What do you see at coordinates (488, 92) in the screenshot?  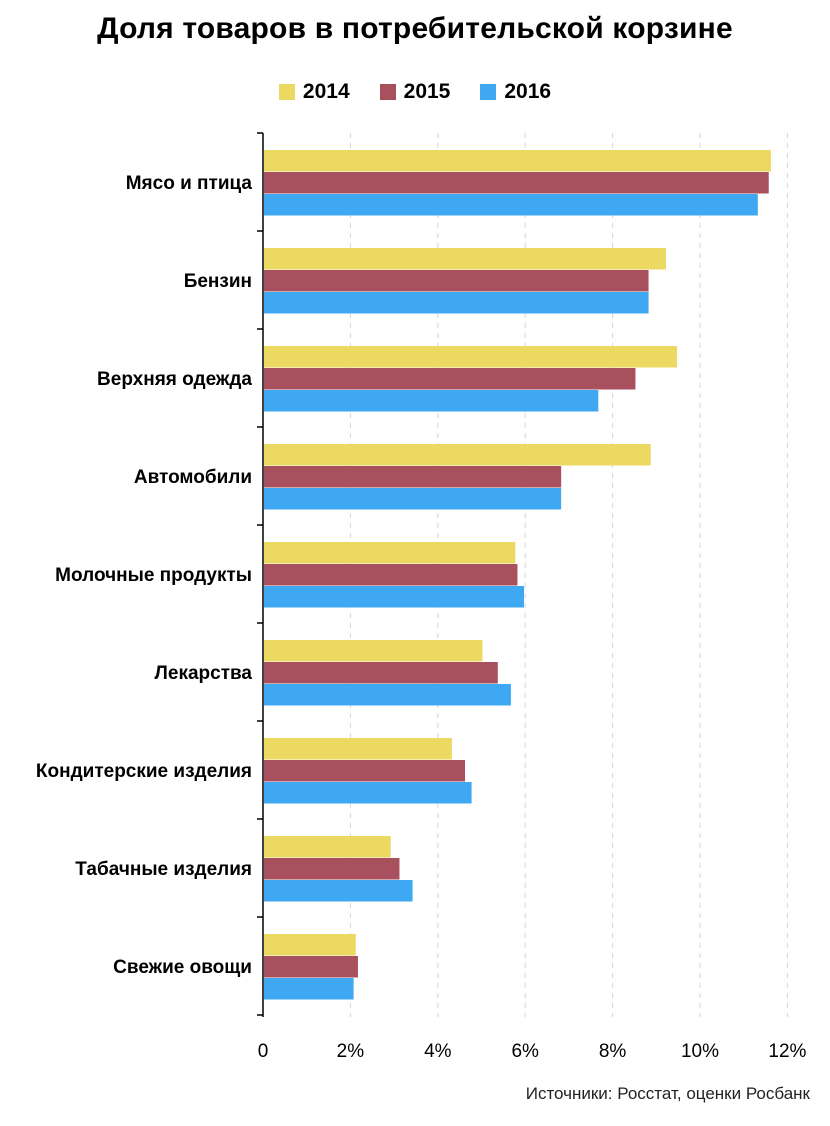 I see `legend-swatch-2016` at bounding box center [488, 92].